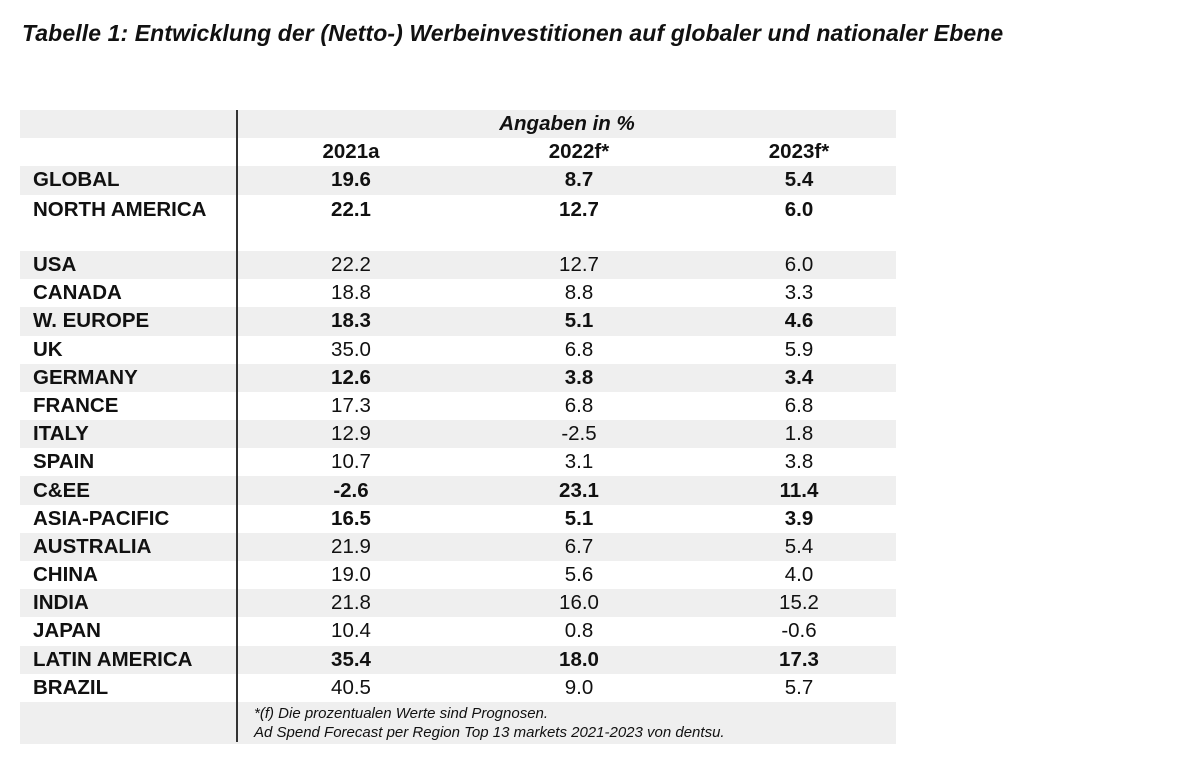 This screenshot has height=783, width=1200. Describe the element at coordinates (120, 209) in the screenshot. I see `region-label: NORTH AMERICA` at that location.